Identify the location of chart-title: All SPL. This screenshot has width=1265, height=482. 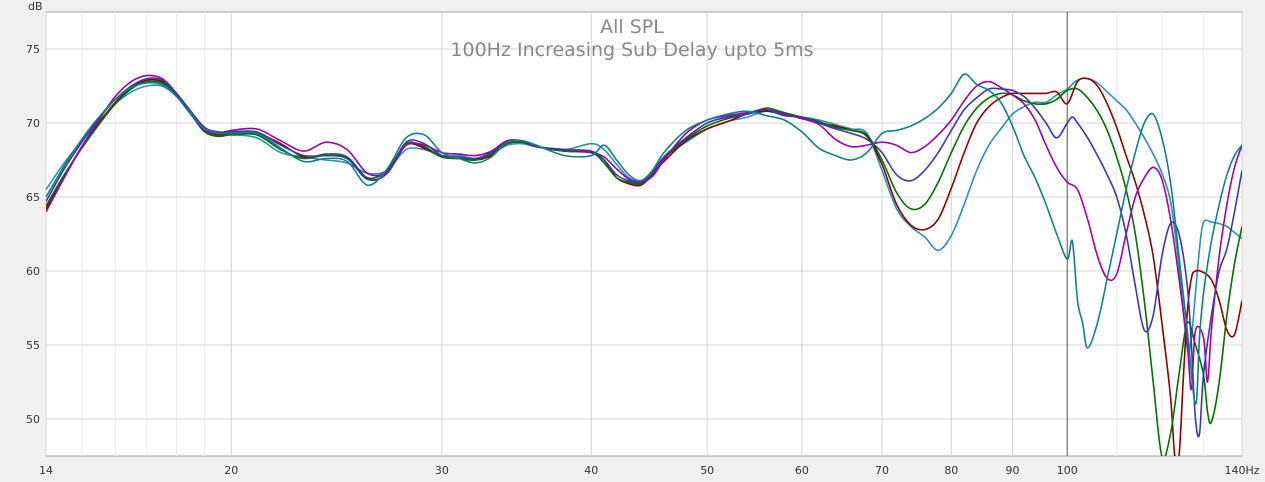
(632, 27).